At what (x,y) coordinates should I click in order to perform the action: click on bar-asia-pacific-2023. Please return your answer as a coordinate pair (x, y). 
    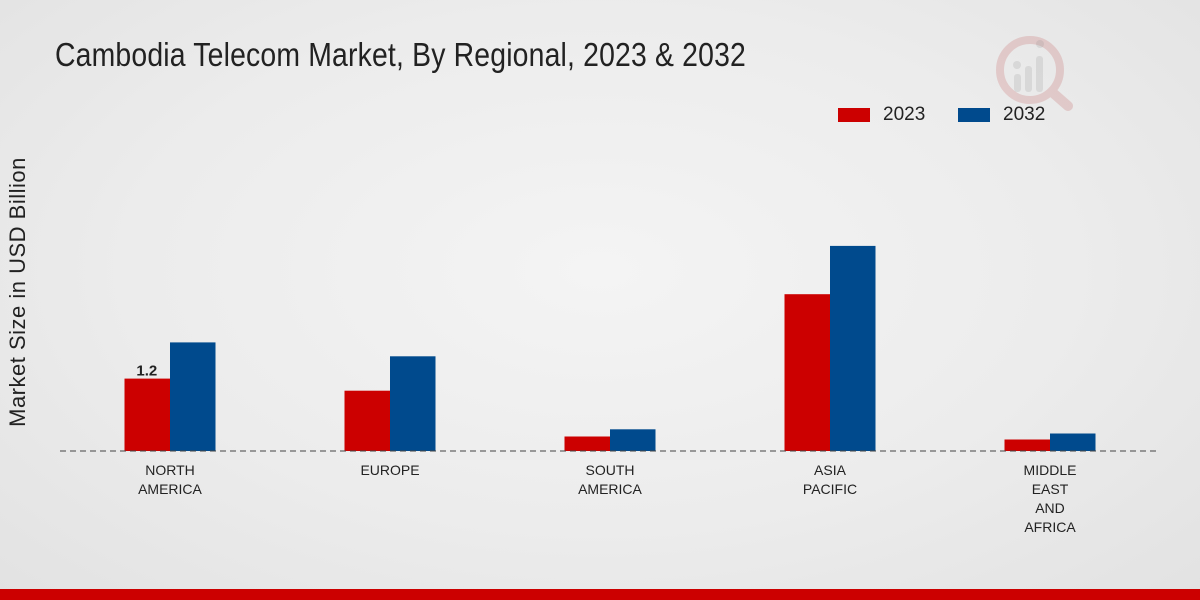
    Looking at the image, I should click on (807, 372).